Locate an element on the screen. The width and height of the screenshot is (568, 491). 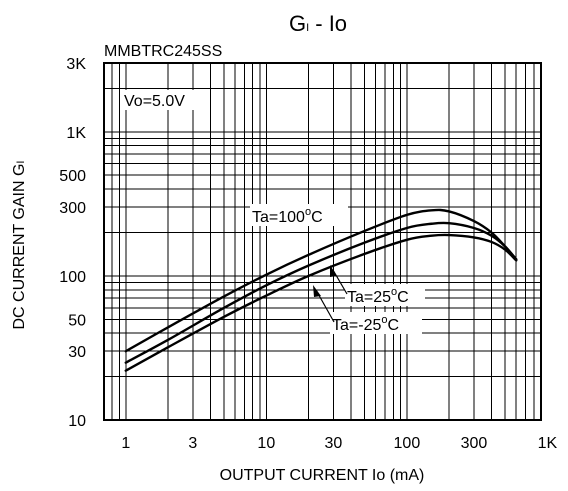
series-label-ta100-text: Ta=100oC is located at coordinates (287, 216).